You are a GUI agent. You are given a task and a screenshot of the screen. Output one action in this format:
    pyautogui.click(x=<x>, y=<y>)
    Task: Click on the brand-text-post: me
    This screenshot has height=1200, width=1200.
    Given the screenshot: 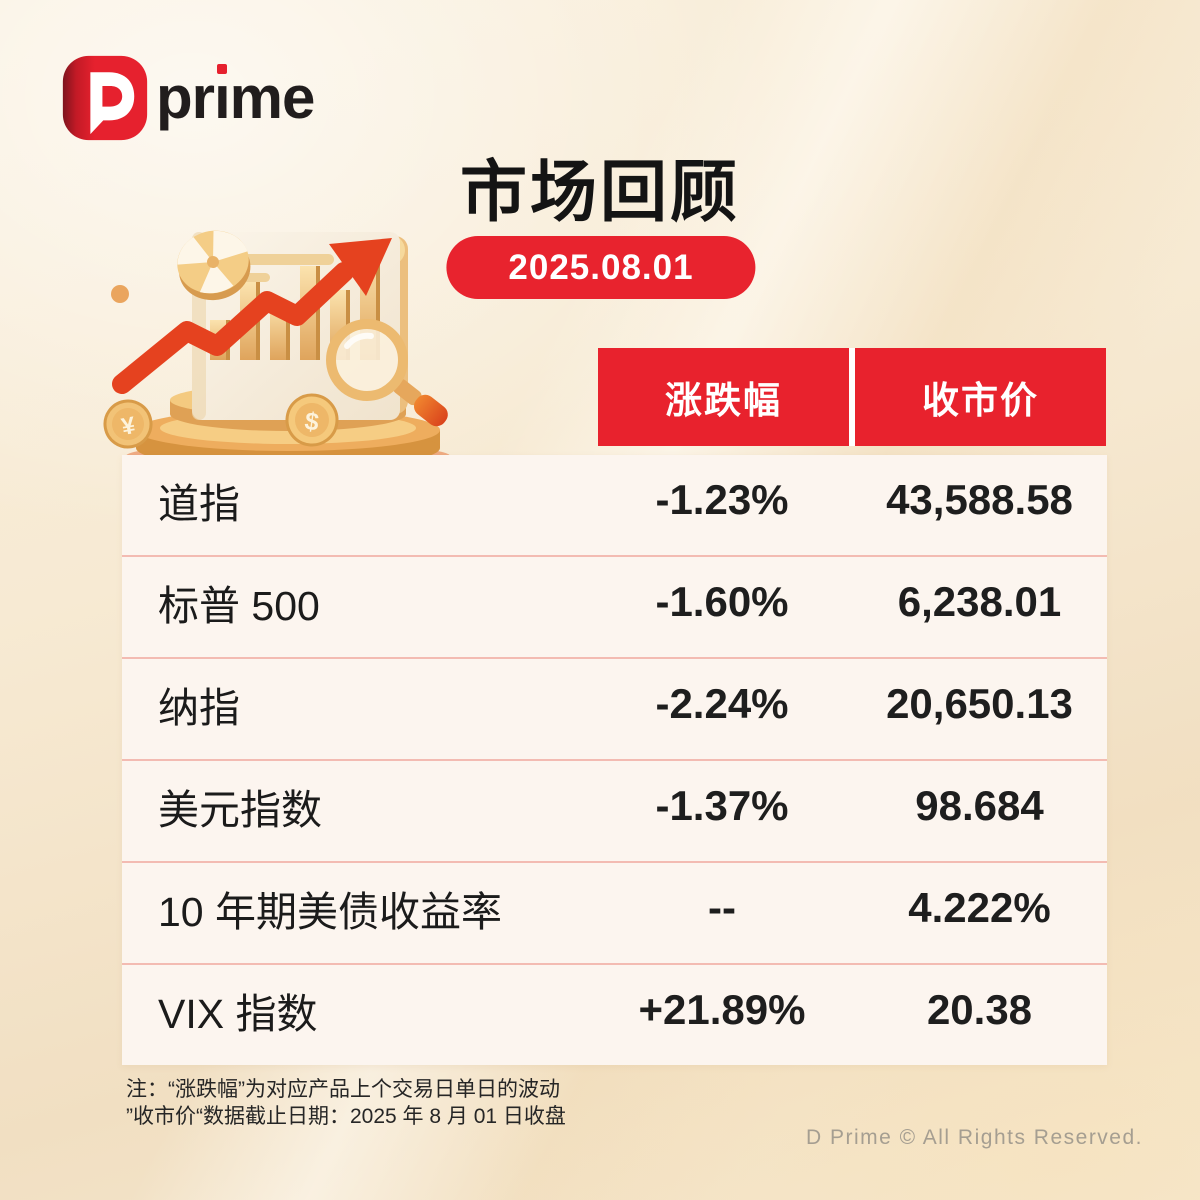 What is the action you would take?
    pyautogui.click(x=272, y=97)
    